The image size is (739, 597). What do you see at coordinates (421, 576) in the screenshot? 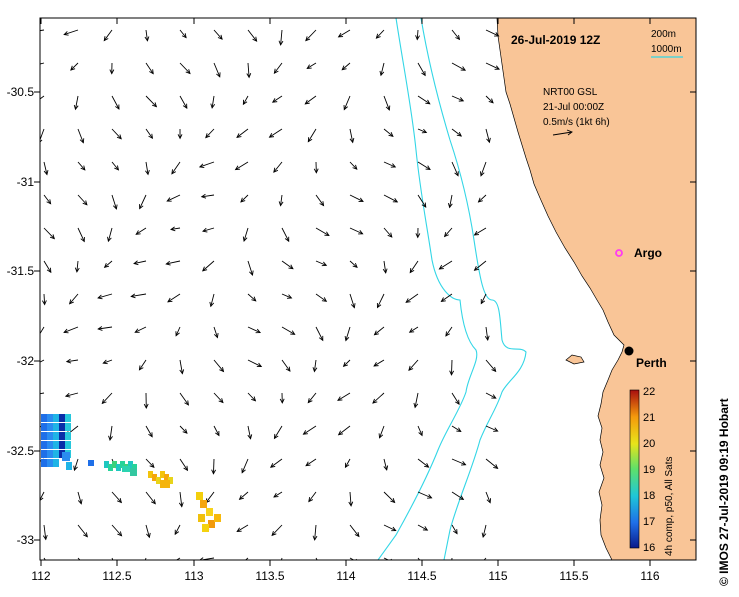
I see `x-tick-label: 114.5` at bounding box center [421, 576].